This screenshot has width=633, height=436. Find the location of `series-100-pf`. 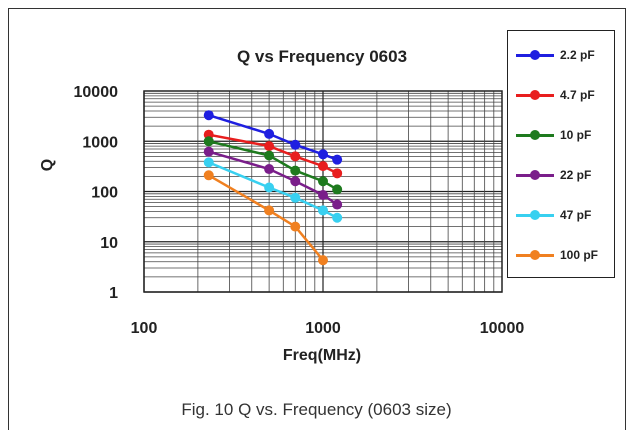

series-100-pf is located at coordinates (265, 218).